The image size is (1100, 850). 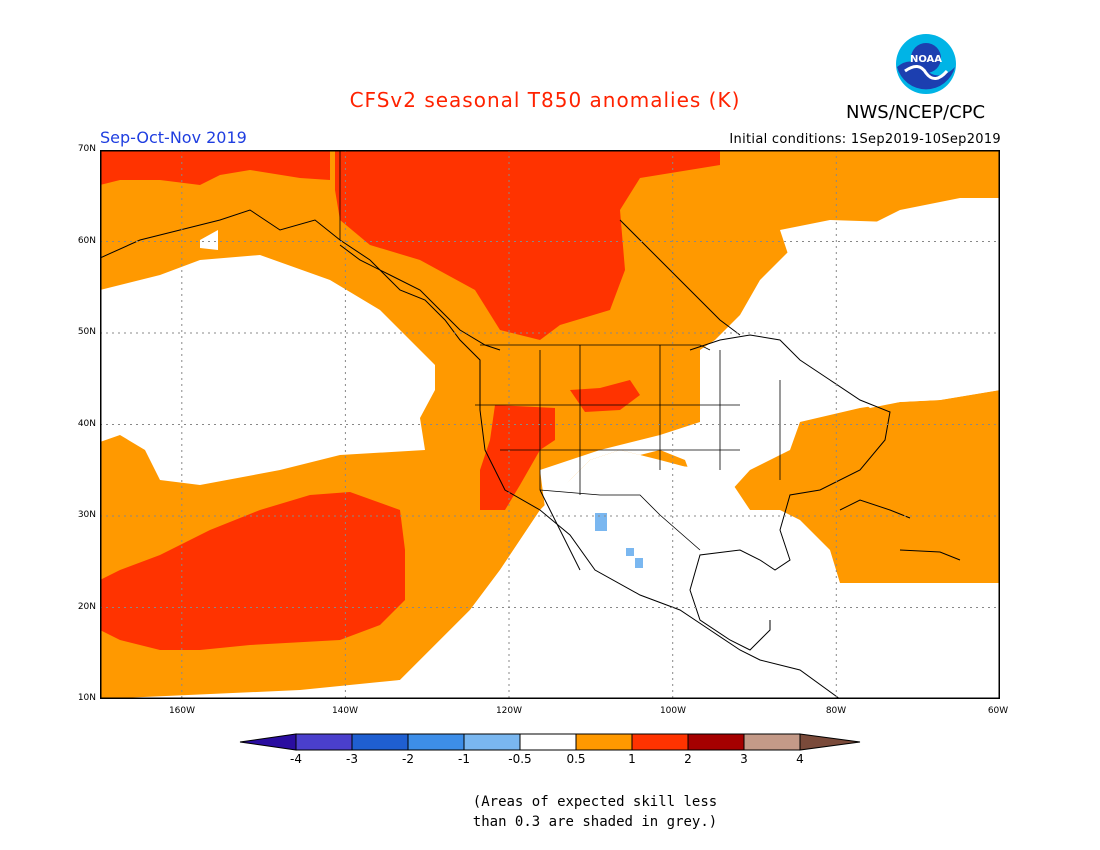 I want to click on colorbar-label-4: 4, so click(x=800, y=759).